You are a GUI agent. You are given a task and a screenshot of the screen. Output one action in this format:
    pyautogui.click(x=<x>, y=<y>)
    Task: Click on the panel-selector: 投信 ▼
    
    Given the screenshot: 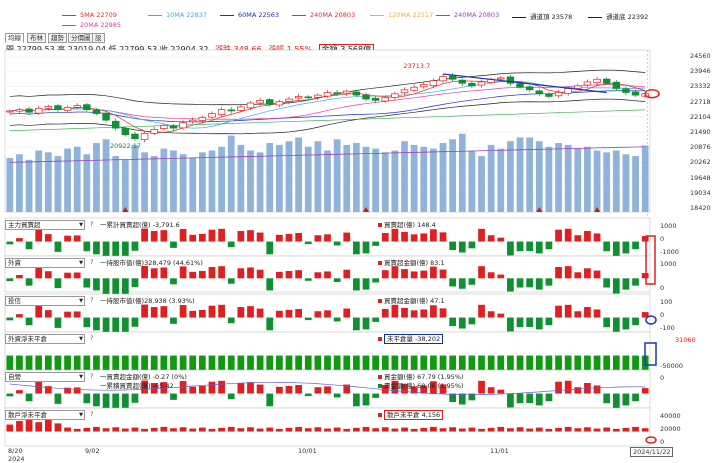 What is the action you would take?
    pyautogui.click(x=45, y=301)
    